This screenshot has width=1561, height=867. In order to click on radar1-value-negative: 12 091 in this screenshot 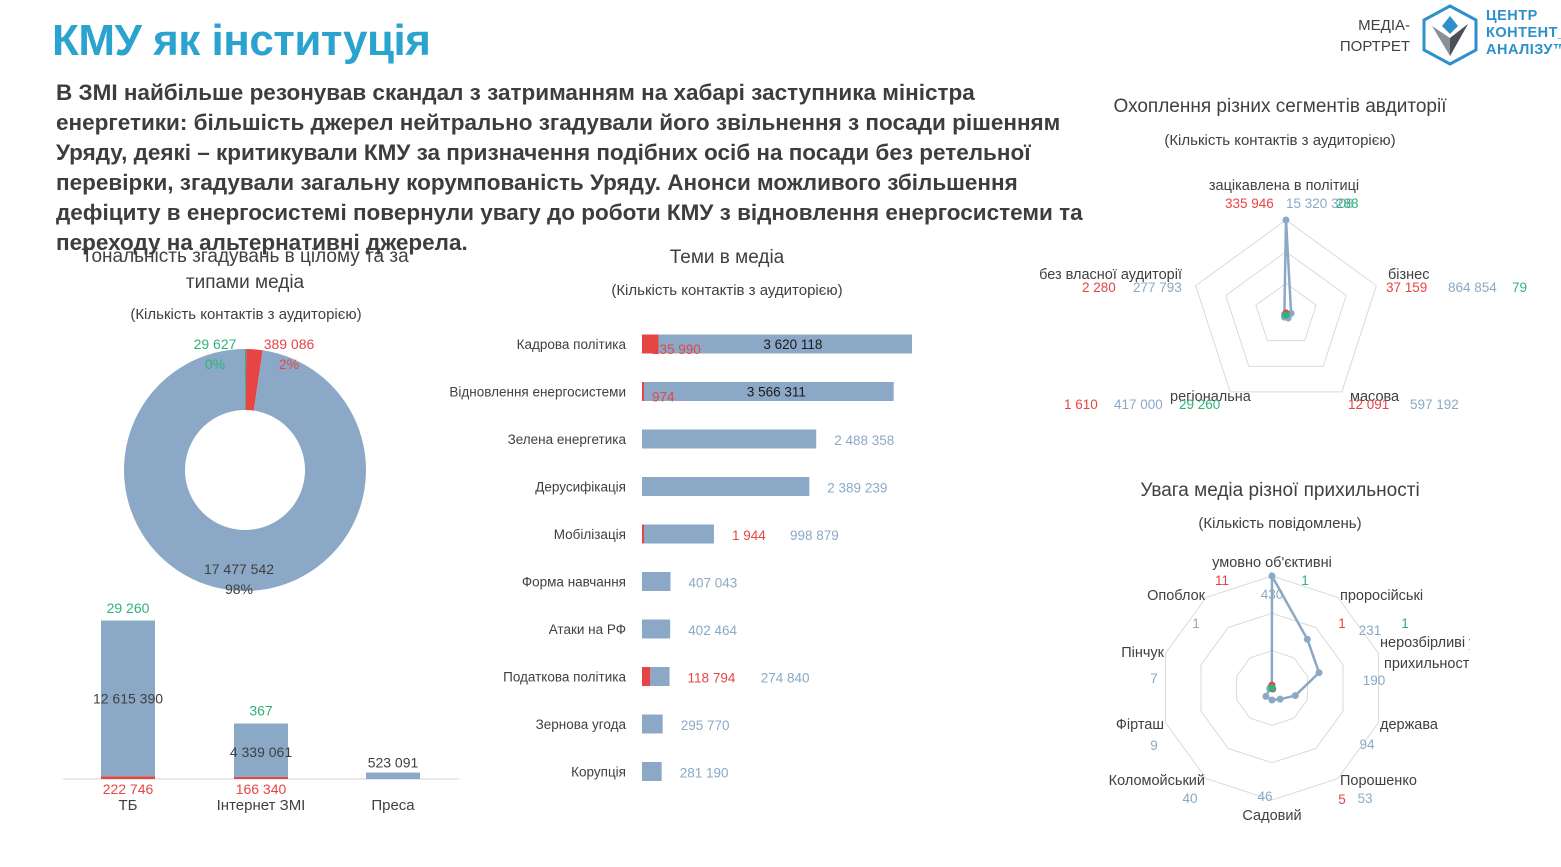, I will do `click(1368, 404)`.